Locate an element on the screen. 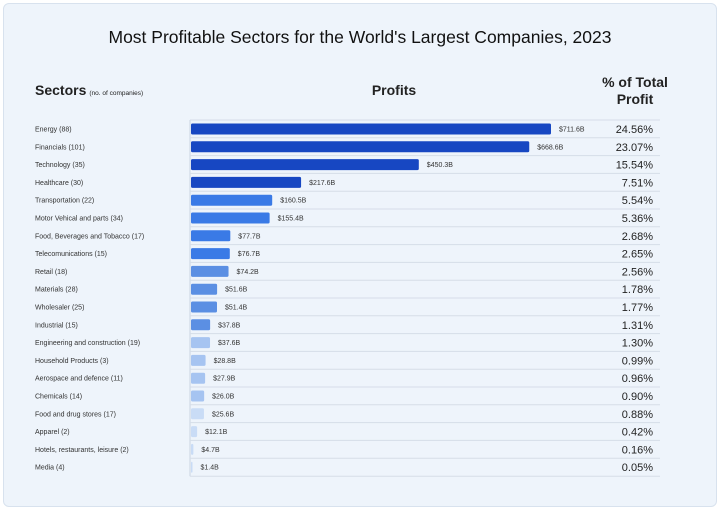 The width and height of the screenshot is (720, 510). percent-label: 1.78% is located at coordinates (637, 290).